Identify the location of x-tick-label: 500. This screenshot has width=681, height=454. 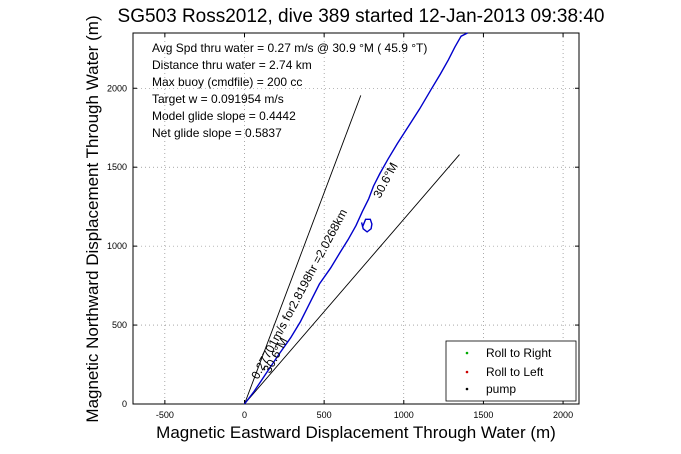
(324, 415).